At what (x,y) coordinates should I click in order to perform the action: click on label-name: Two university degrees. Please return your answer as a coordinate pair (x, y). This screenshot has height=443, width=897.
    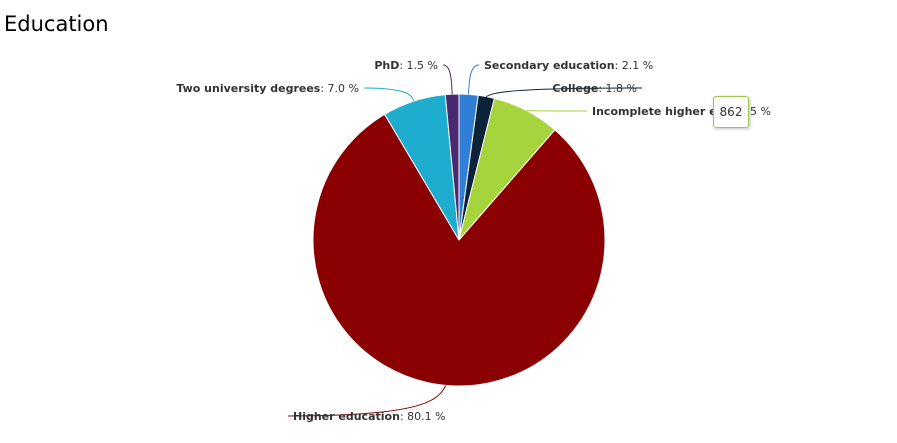
    Looking at the image, I should click on (248, 88).